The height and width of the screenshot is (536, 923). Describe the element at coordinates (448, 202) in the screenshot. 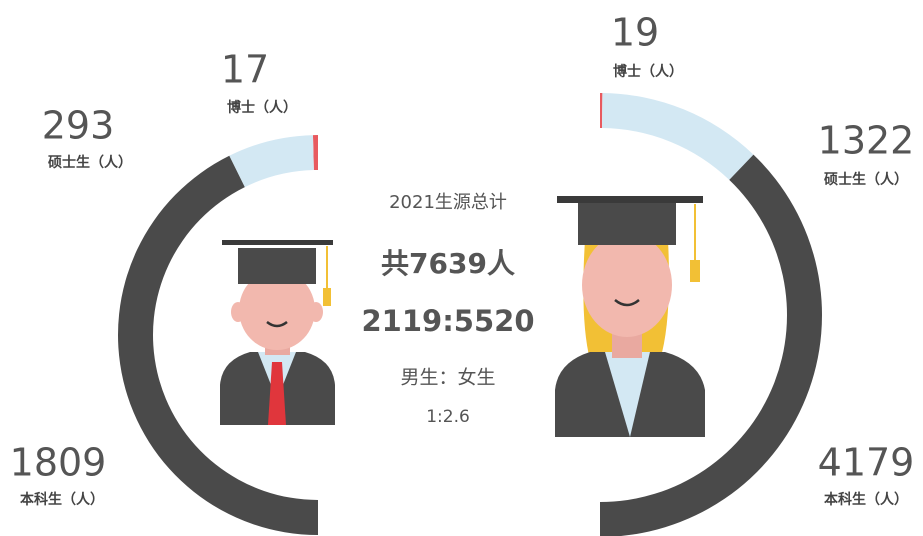

I see `summary-title: 2021生源总计` at that location.